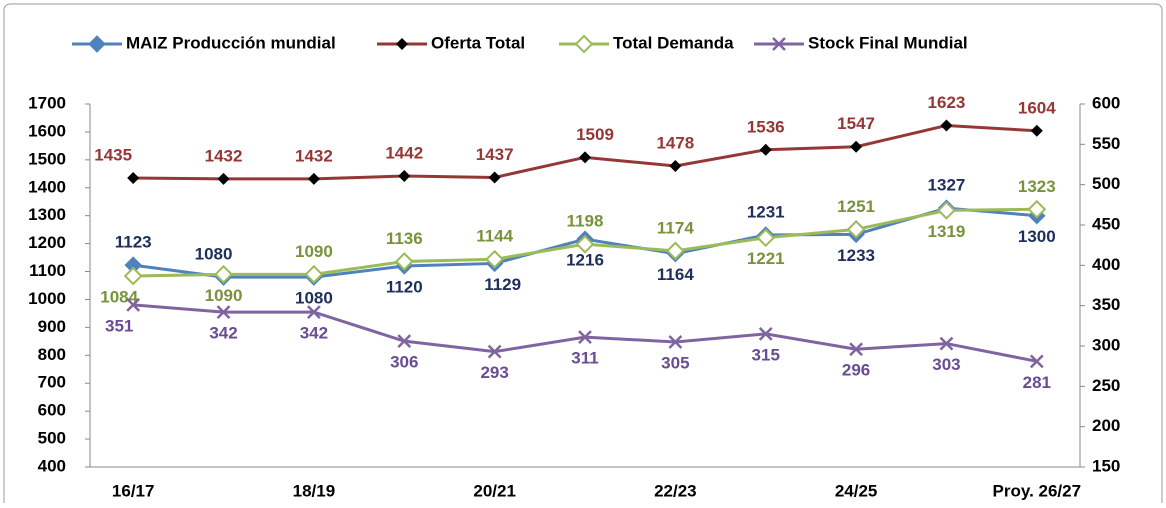 This screenshot has width=1166, height=508. I want to click on legend-label: Total Demanda, so click(673, 42).